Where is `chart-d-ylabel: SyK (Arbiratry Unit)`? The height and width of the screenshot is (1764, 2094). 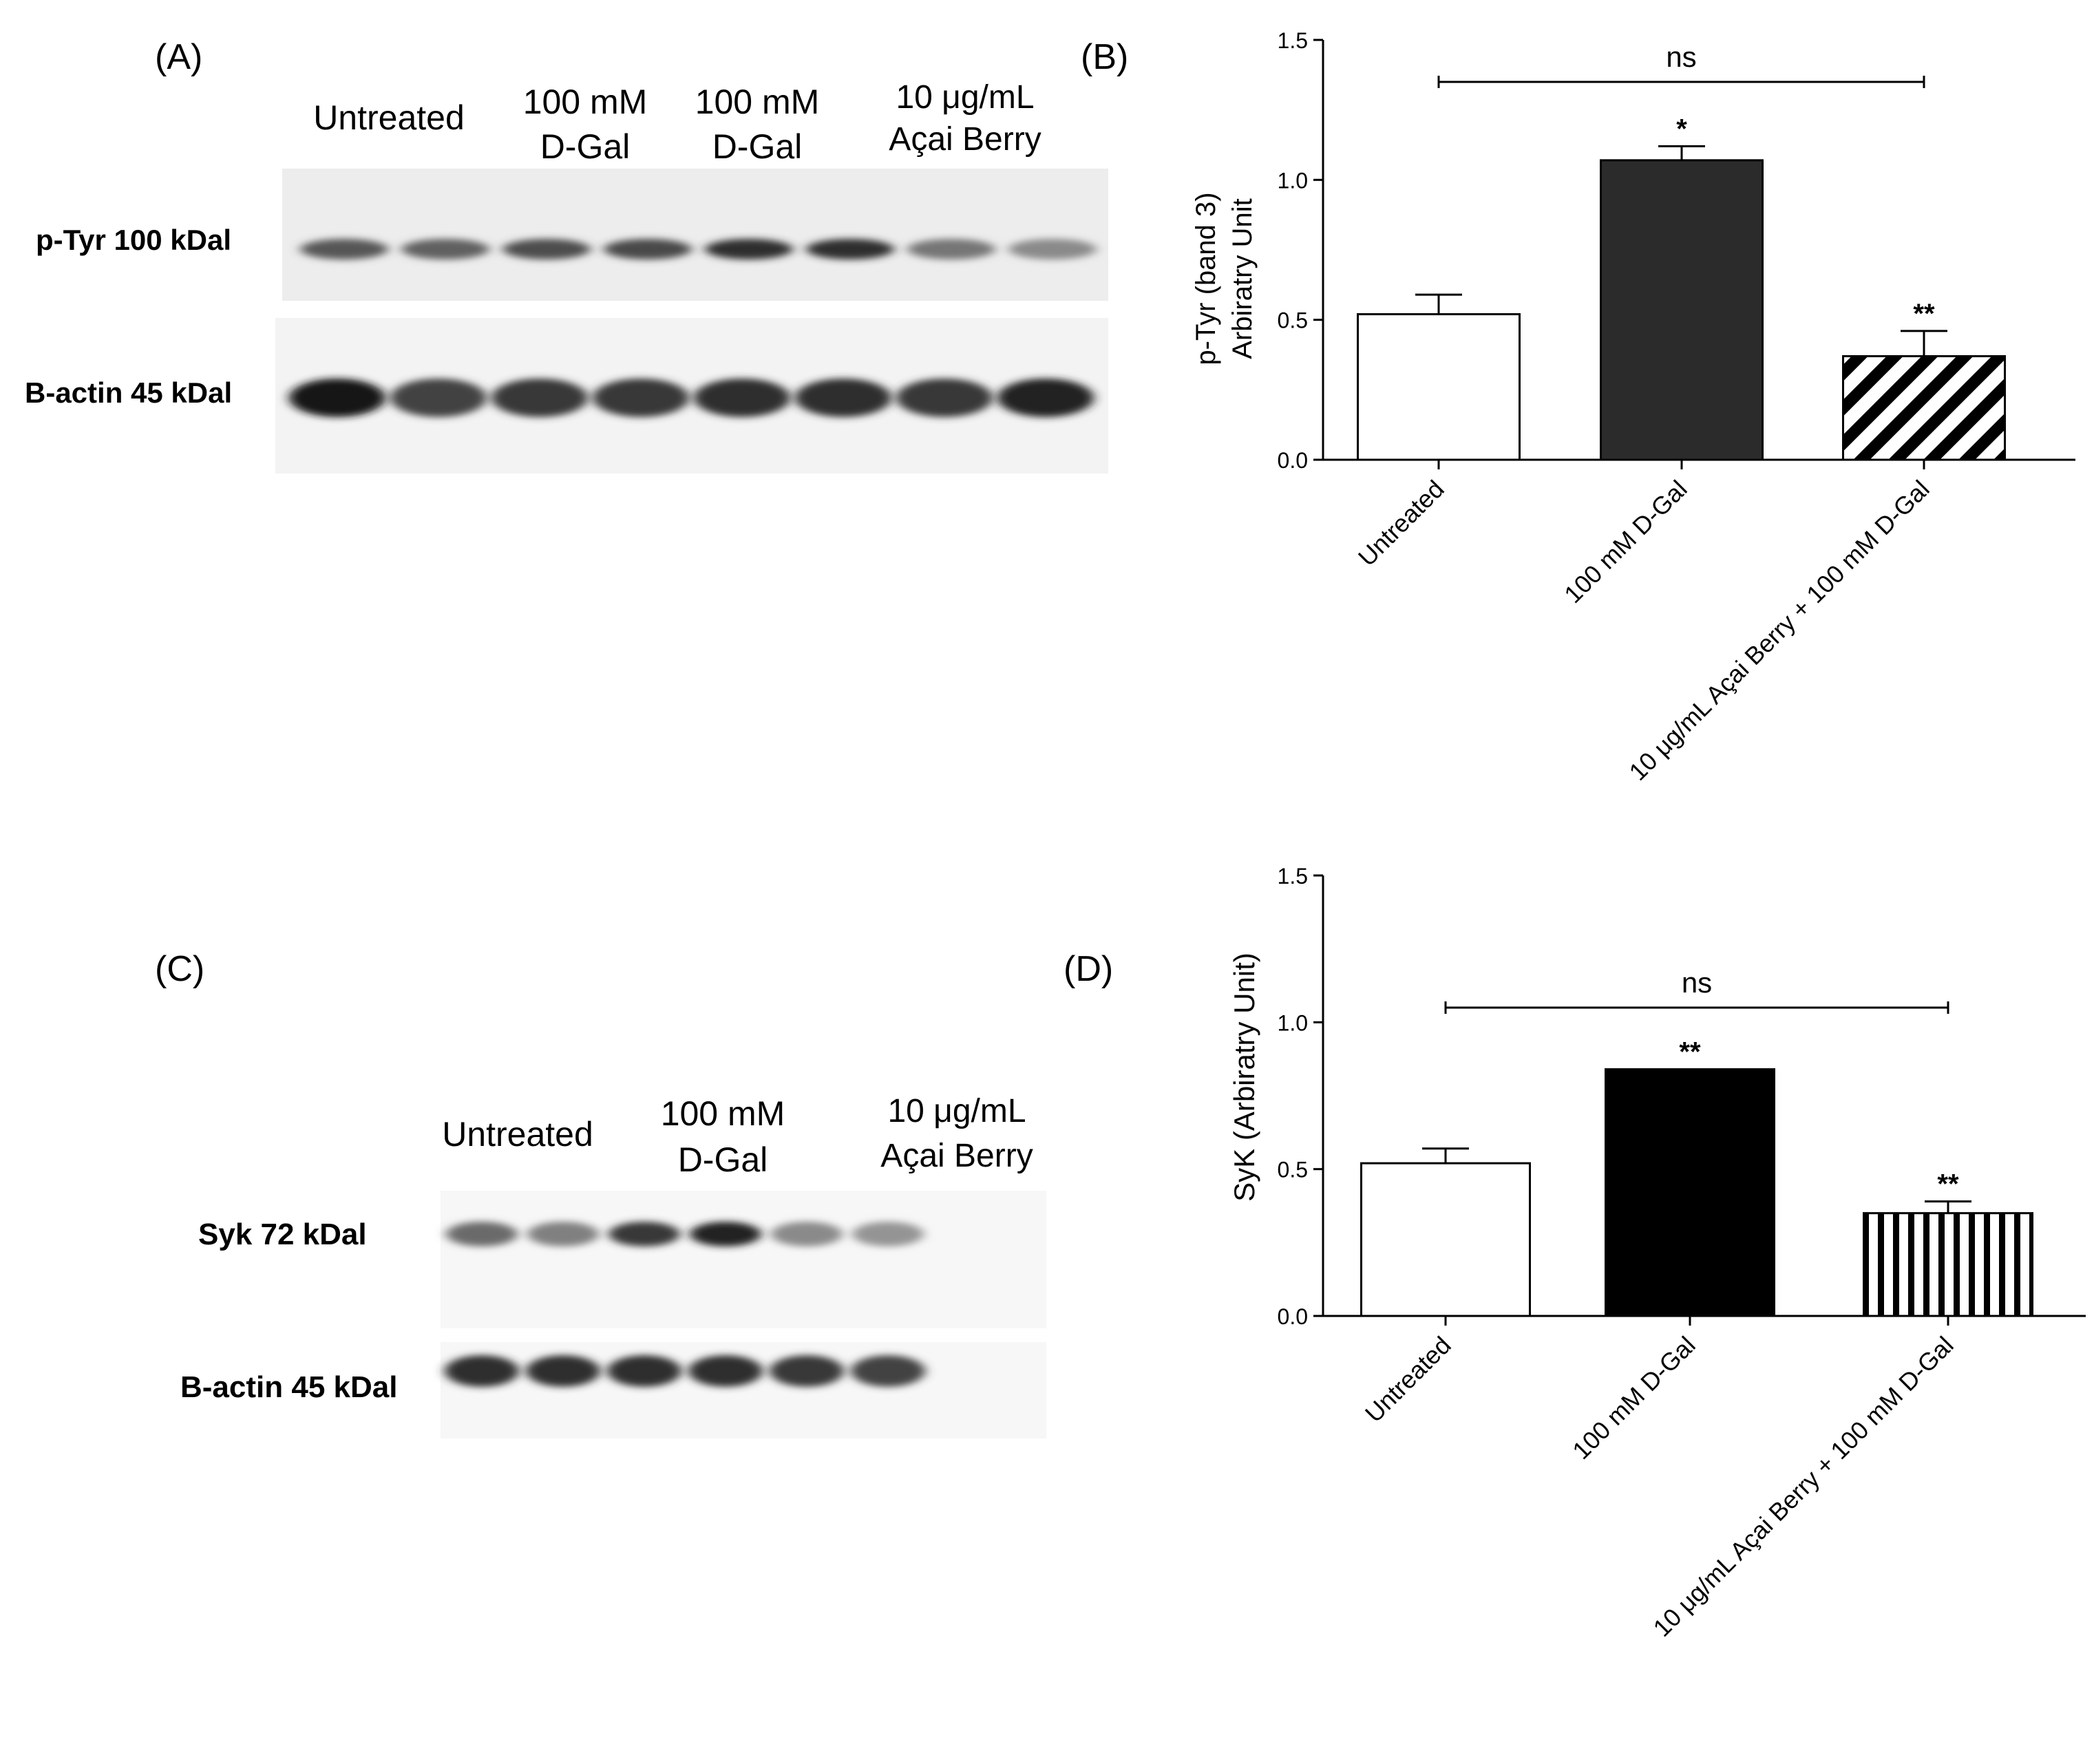 chart-d-ylabel: SyK (Arbiratry Unit) is located at coordinates (1244, 1077).